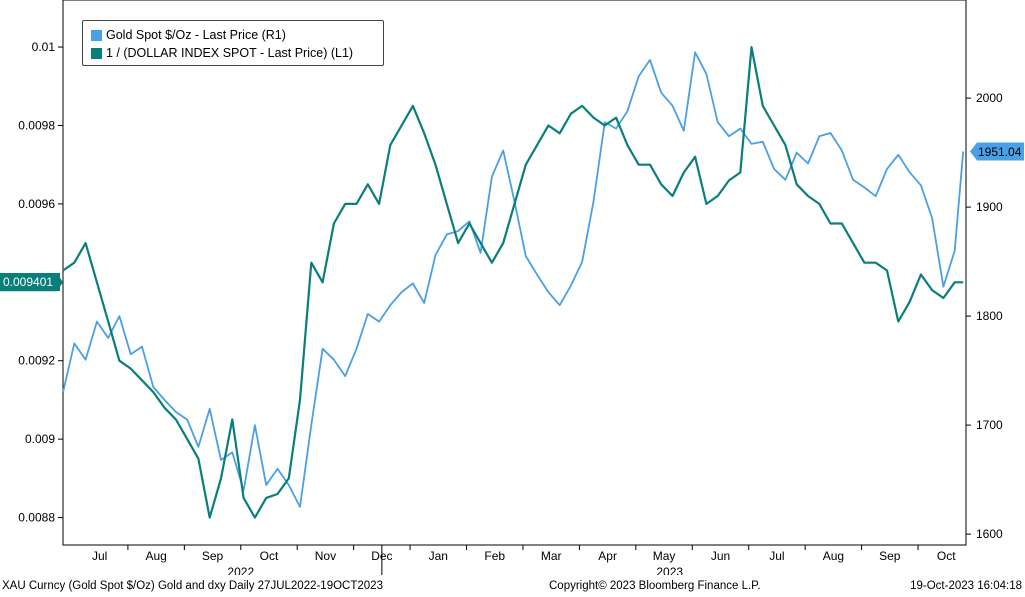  What do you see at coordinates (989, 98) in the screenshot?
I see `right-tick-label: 2000` at bounding box center [989, 98].